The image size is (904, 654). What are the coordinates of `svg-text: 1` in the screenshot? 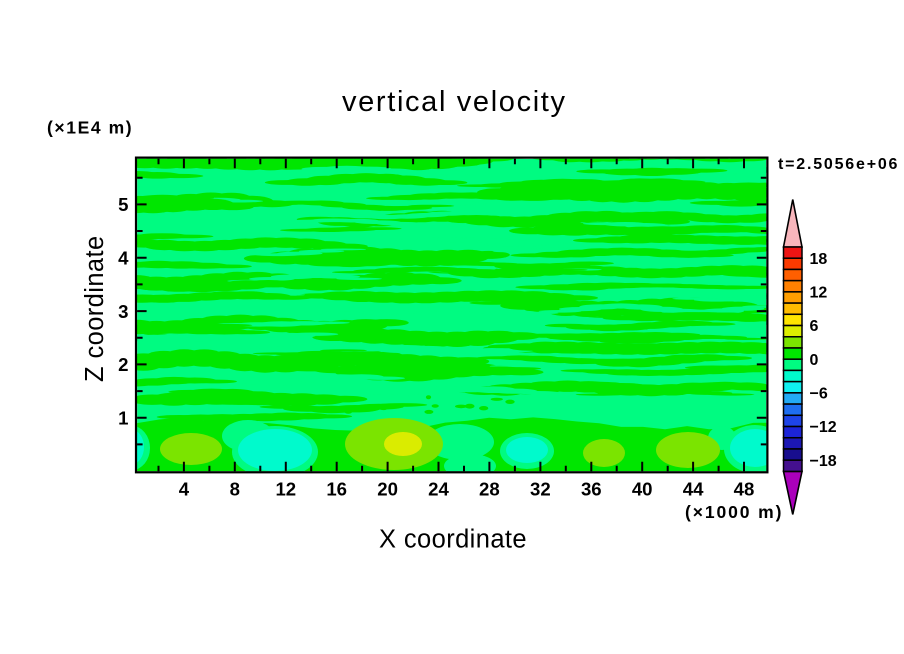 It's located at (123, 417).